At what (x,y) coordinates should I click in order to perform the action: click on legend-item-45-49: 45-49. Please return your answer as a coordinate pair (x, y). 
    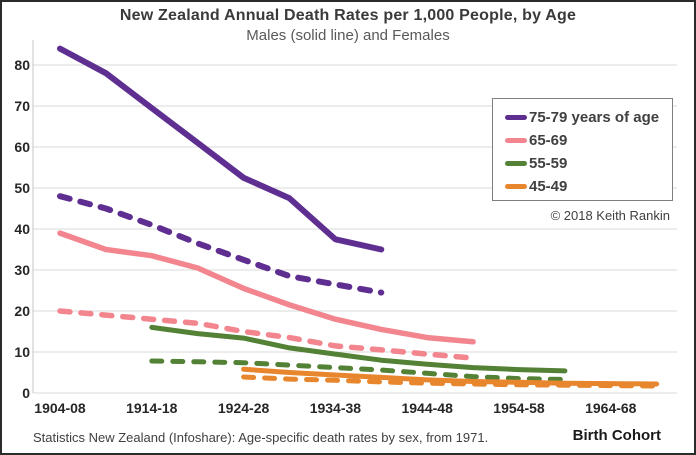
    Looking at the image, I should click on (588, 186).